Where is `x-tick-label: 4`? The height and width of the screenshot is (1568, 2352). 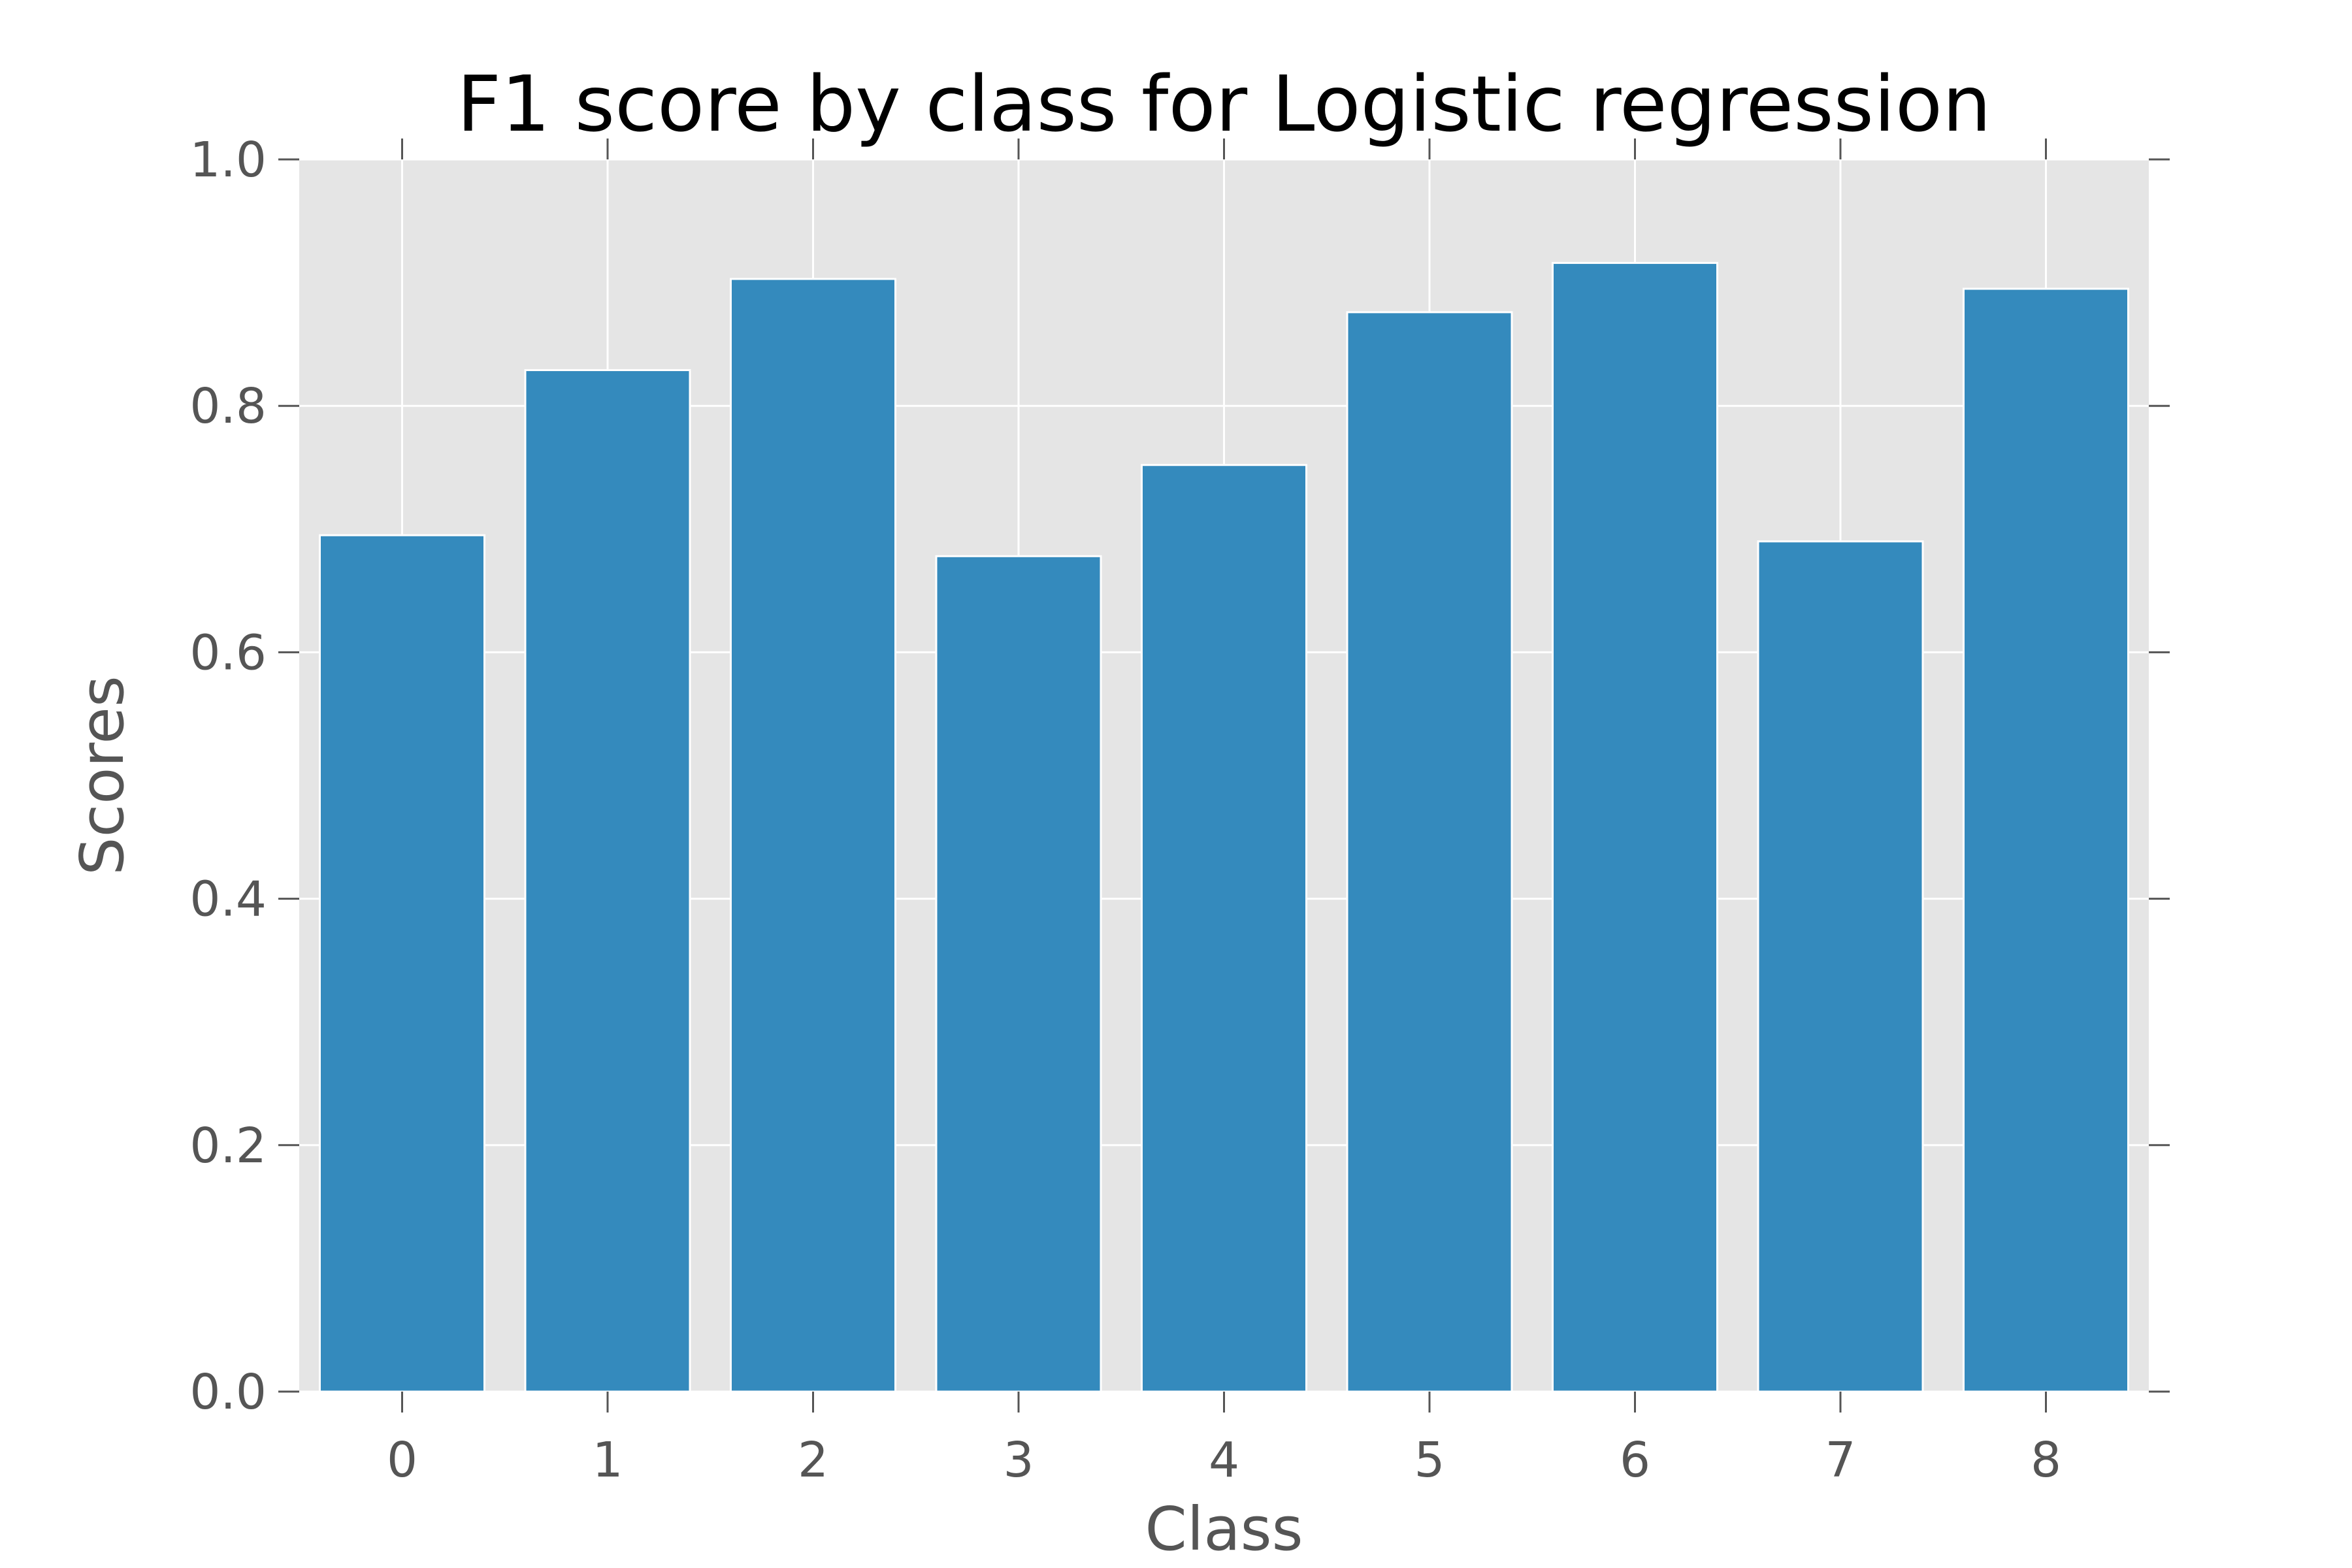 x-tick-label: 4 is located at coordinates (1224, 1460).